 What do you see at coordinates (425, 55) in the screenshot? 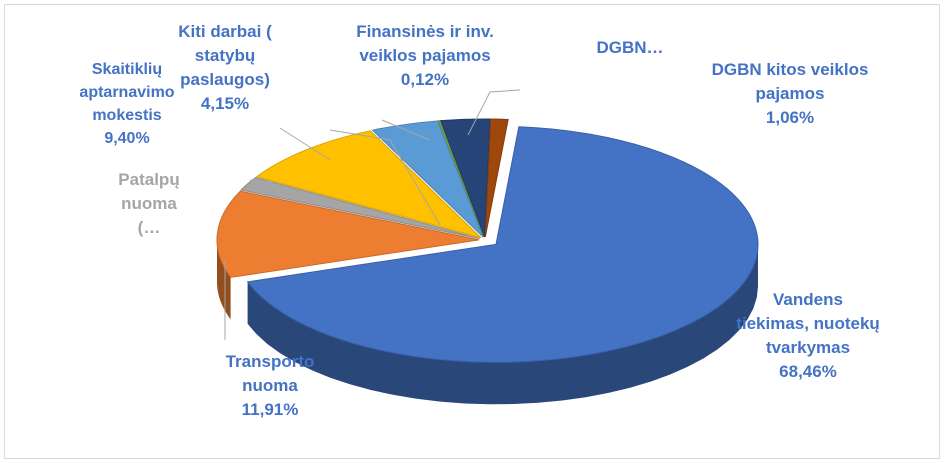
I see `slice-label: Finansinės ir inv. veiklos pajamos 0,12%` at bounding box center [425, 55].